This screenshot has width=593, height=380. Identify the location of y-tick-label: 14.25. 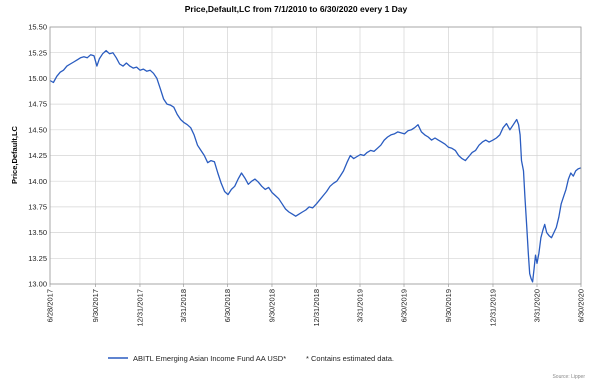
(37, 155).